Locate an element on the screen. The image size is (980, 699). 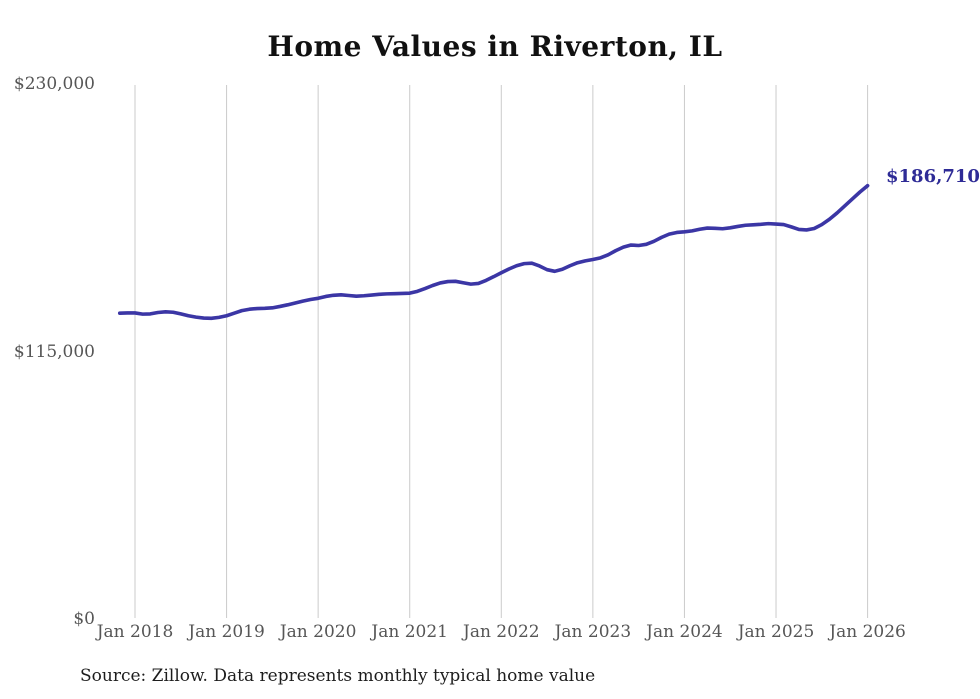
x-tick-label: Jan 2020 is located at coordinates (318, 632).